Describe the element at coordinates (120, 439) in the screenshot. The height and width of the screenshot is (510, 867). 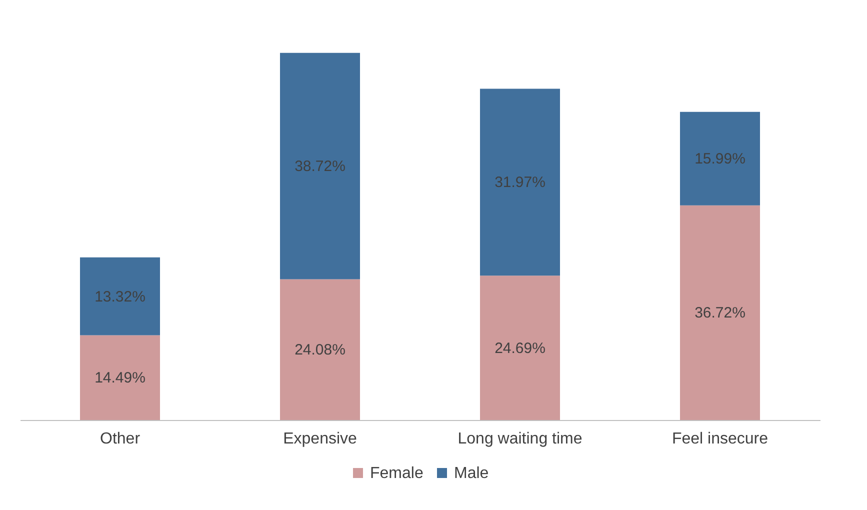
I see `x-tick-label: Other` at that location.